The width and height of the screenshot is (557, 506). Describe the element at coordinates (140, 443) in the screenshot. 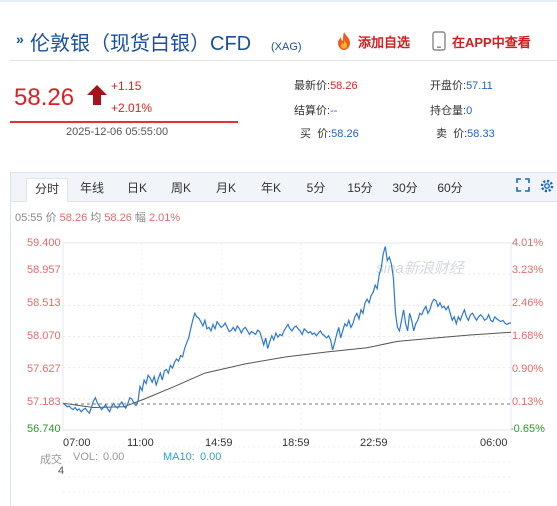

I see `x-tick-label: 11:00` at that location.